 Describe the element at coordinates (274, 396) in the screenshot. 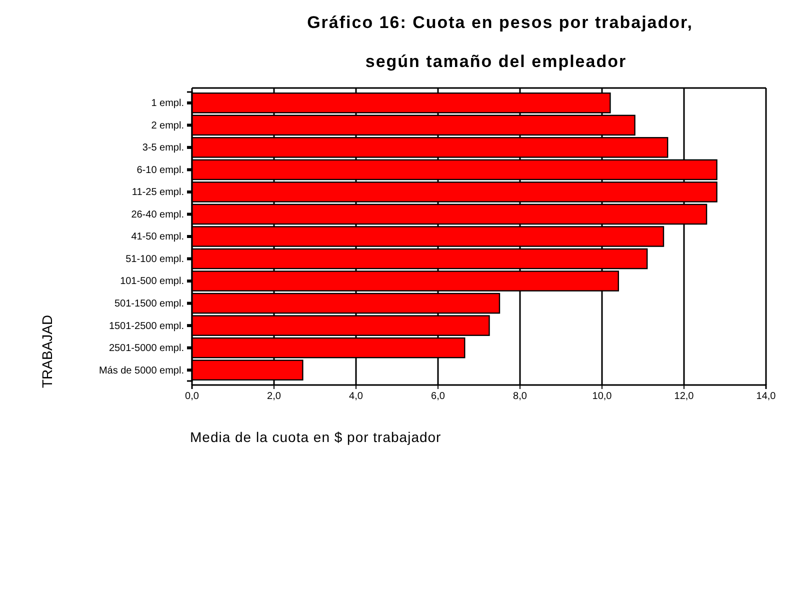

I see `x-tick-label: 2,0` at that location.